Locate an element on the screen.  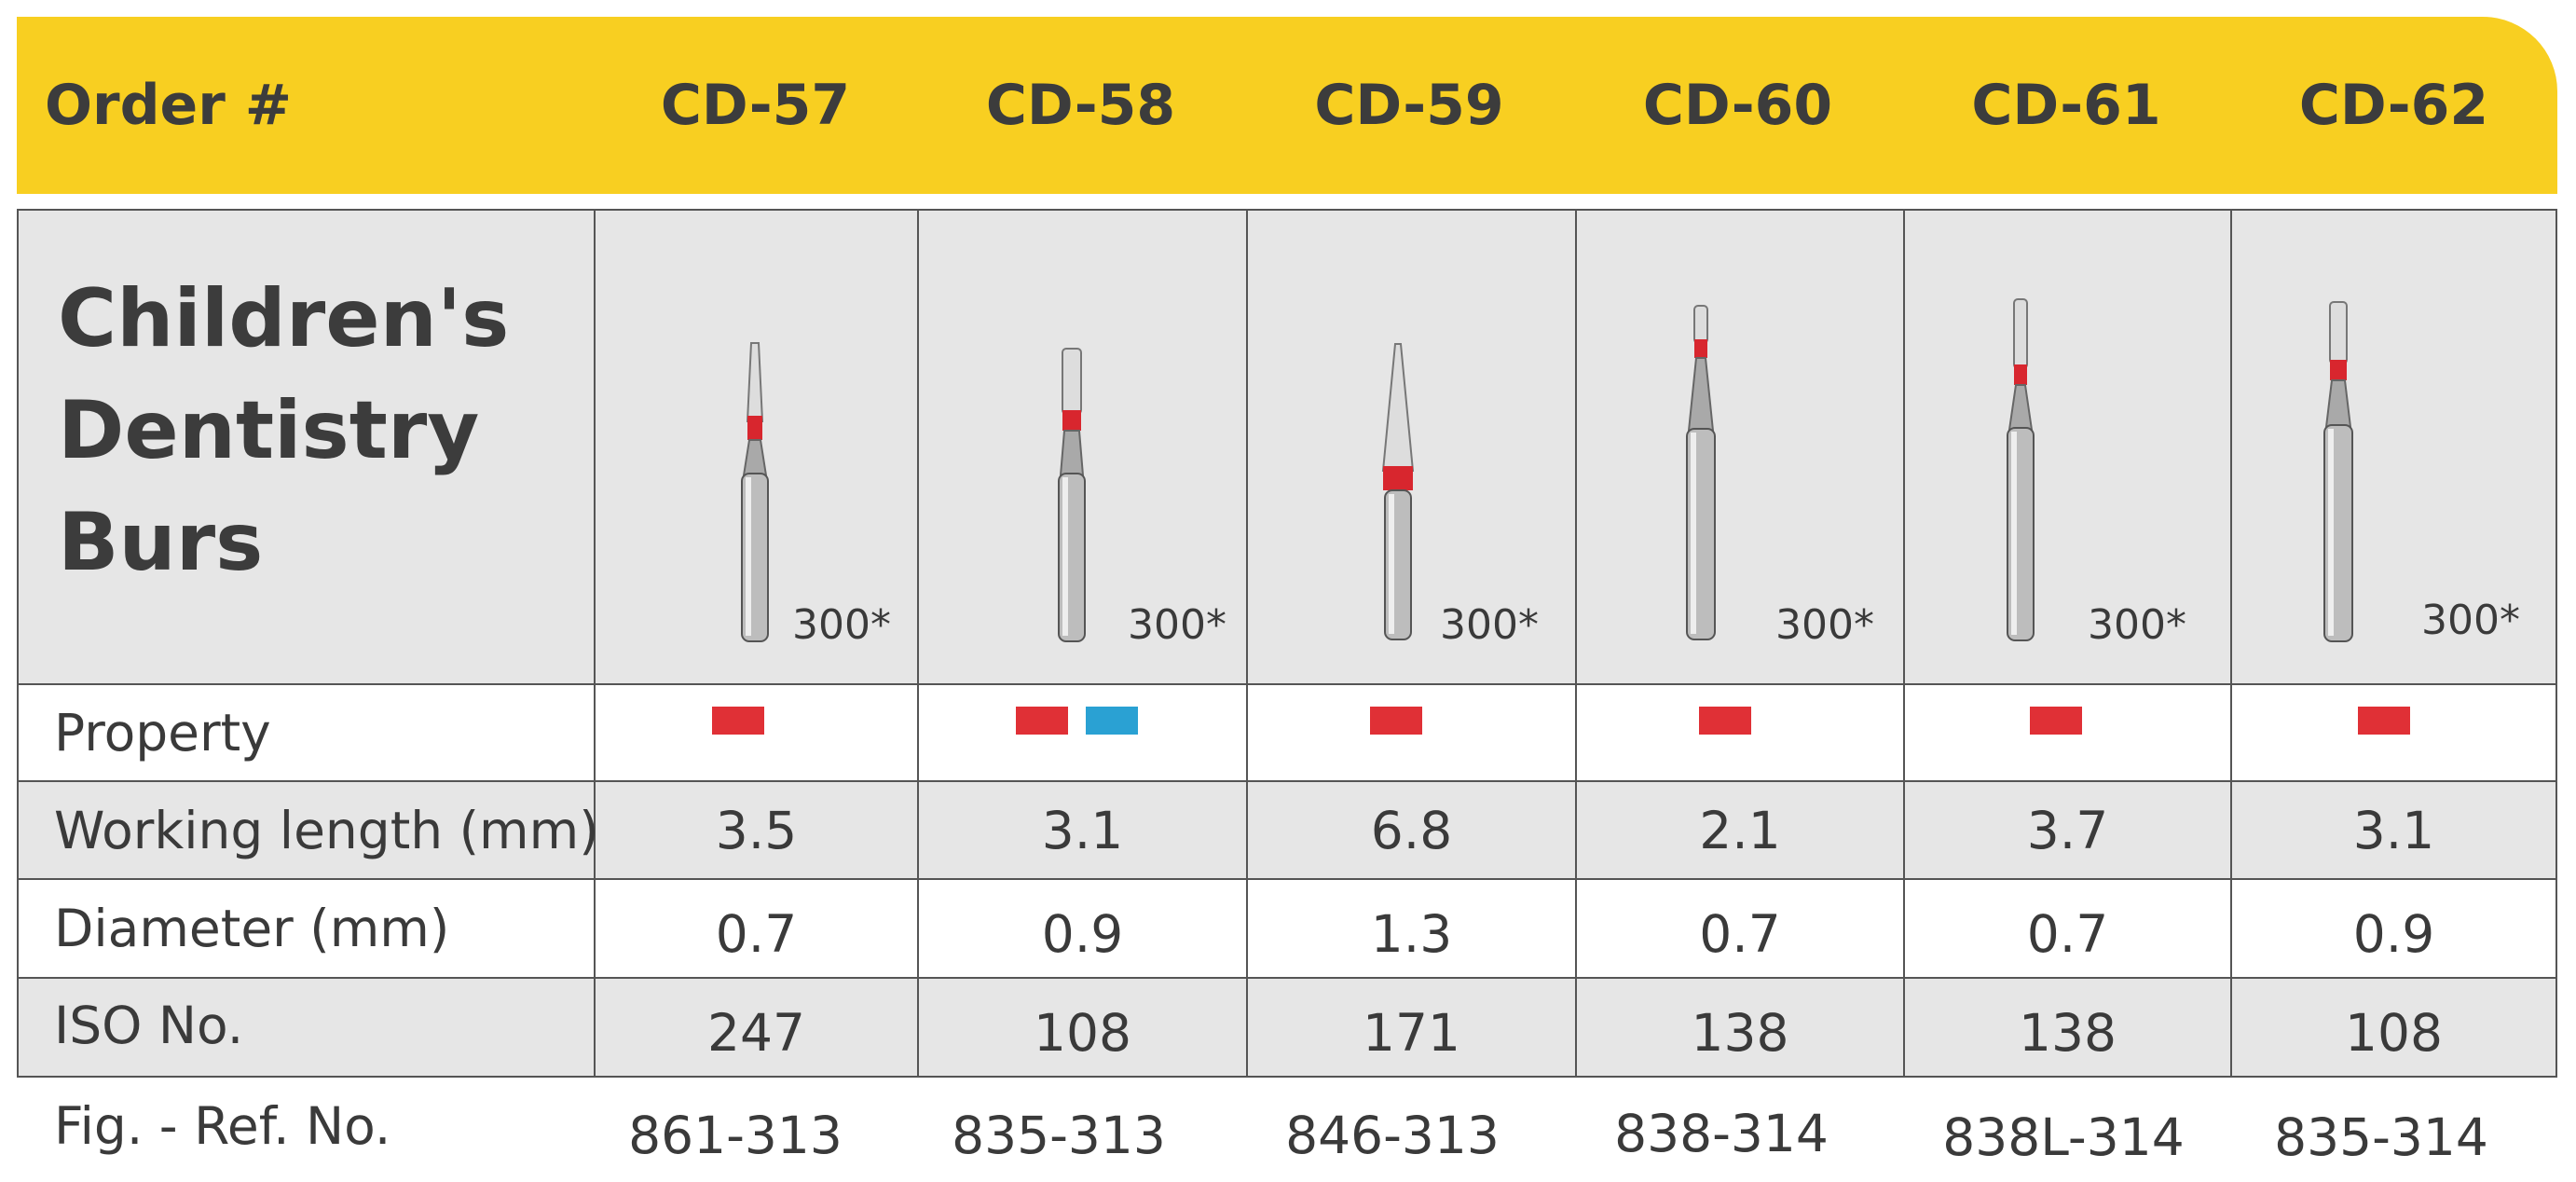
bur-cd-62-image is located at coordinates (2338, 471).